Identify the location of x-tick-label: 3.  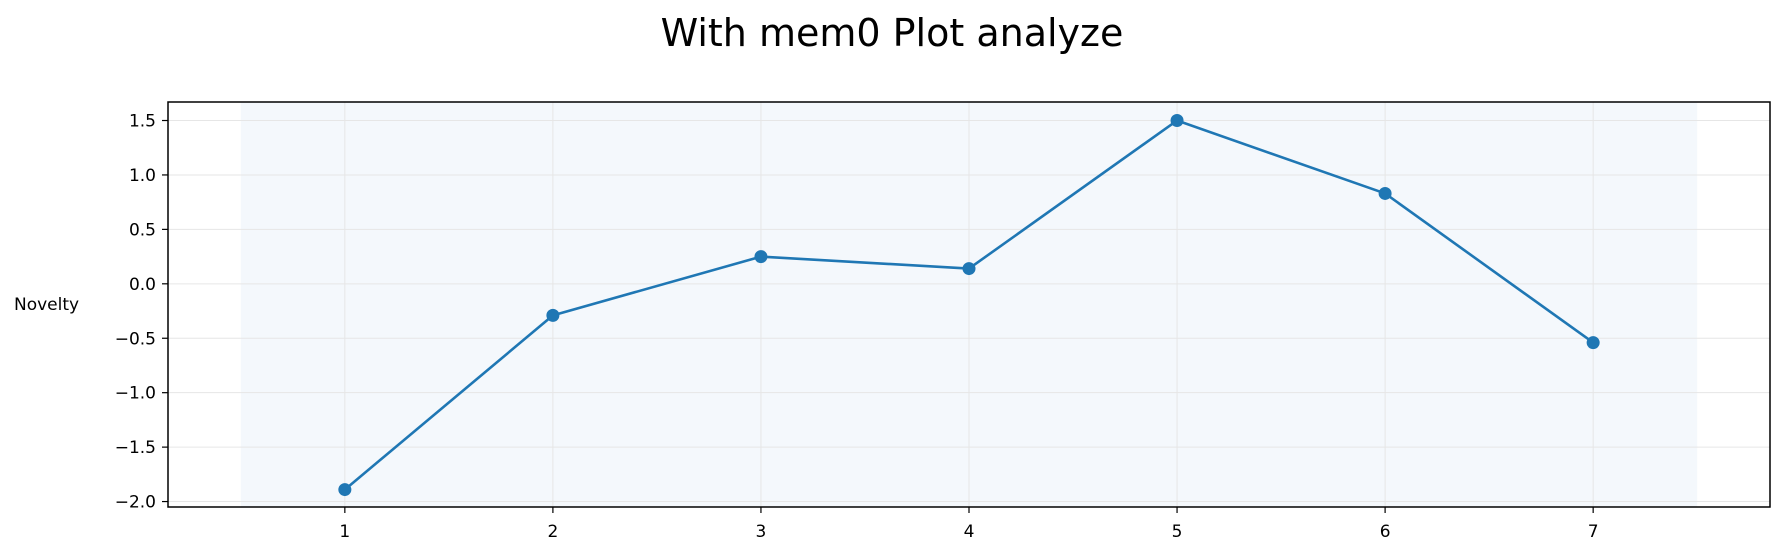
(761, 532).